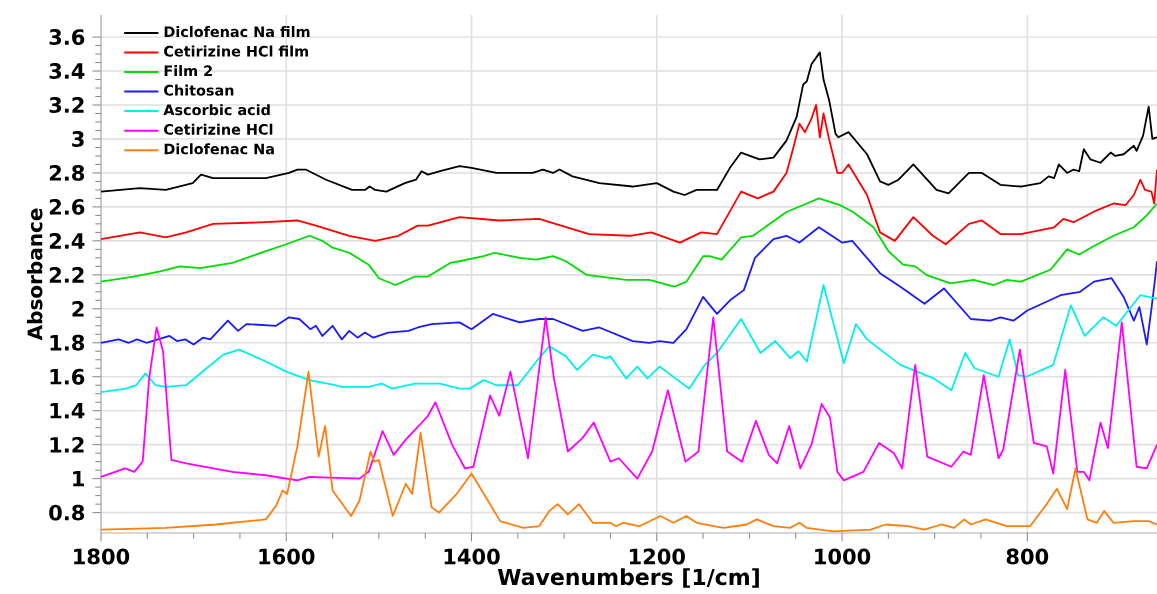 This screenshot has height=594, width=1157. Describe the element at coordinates (67, 512) in the screenshot. I see `y-tick-label: 0.8` at that location.